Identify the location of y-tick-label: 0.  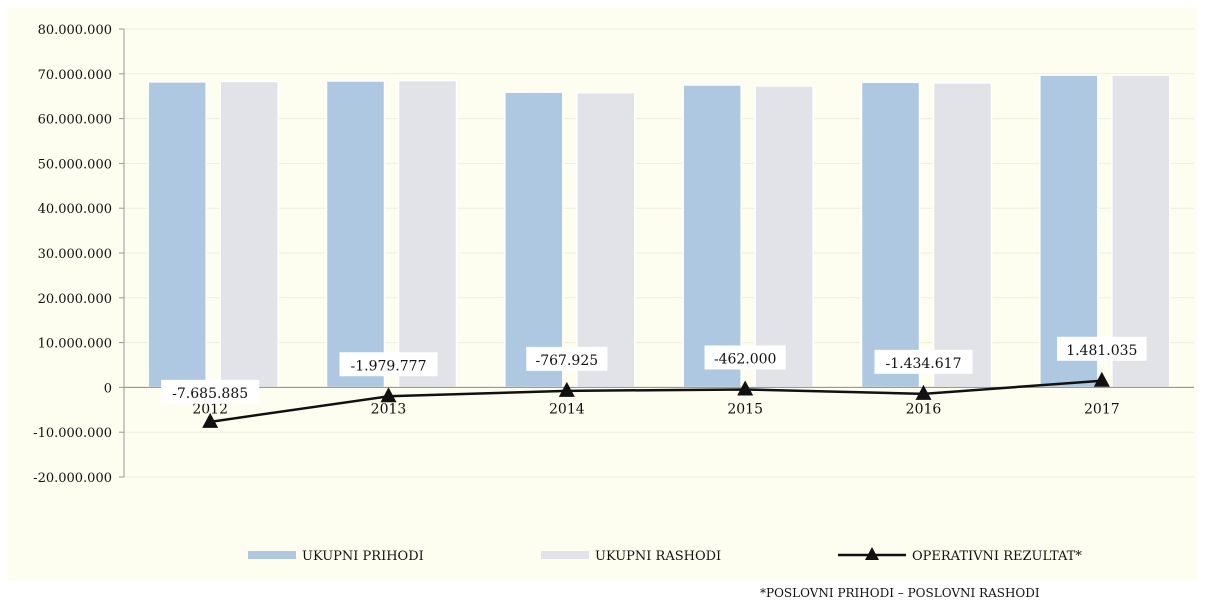
(108, 388).